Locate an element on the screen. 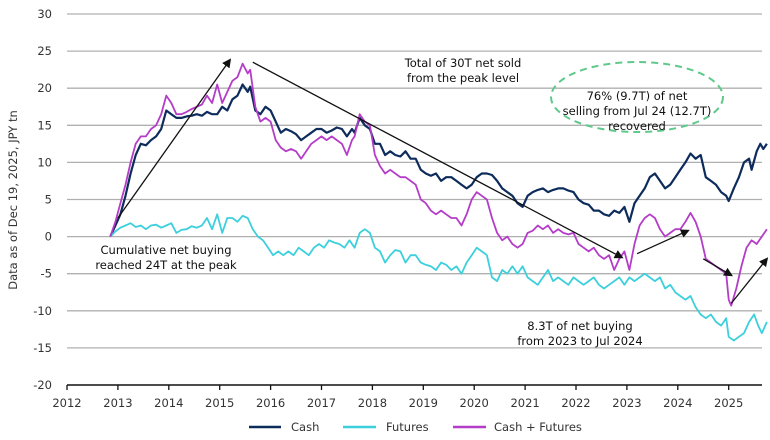  y-tick-label: 0 is located at coordinates (48, 237).